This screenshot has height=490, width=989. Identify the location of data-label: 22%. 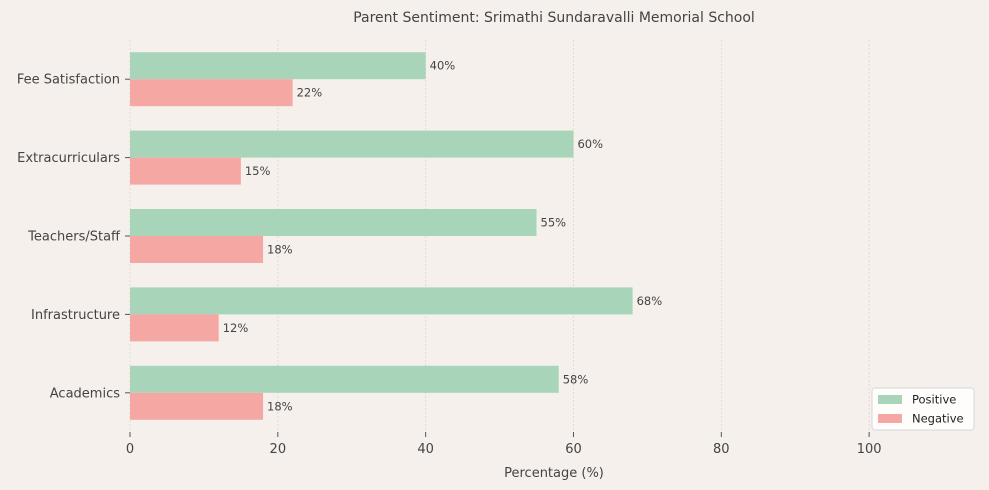
(310, 93).